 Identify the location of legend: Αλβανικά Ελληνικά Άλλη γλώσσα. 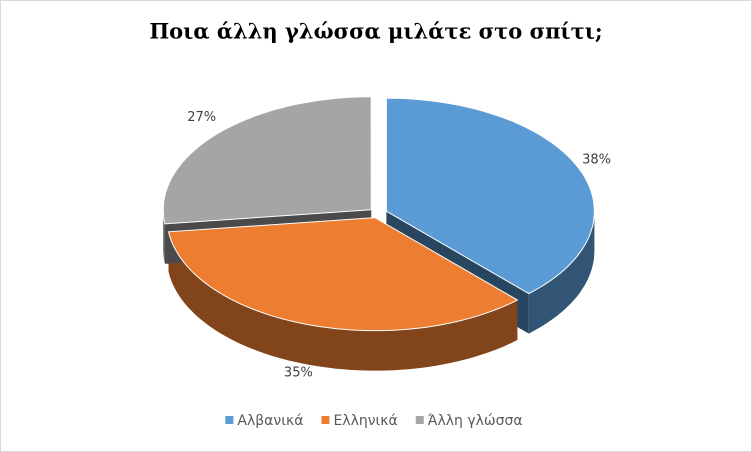
(374, 421).